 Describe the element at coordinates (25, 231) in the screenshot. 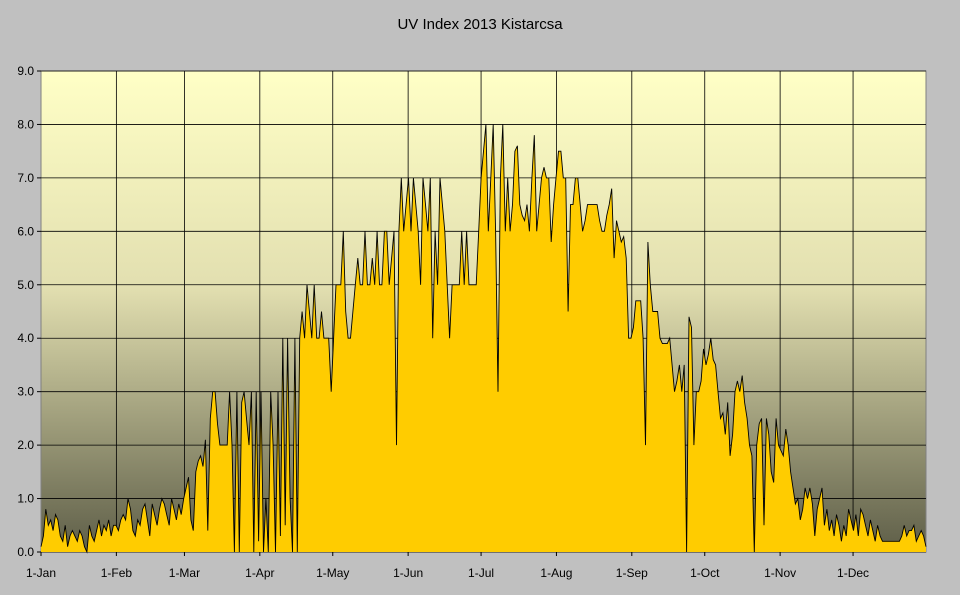

I see `y-tick-label: 6.0` at that location.